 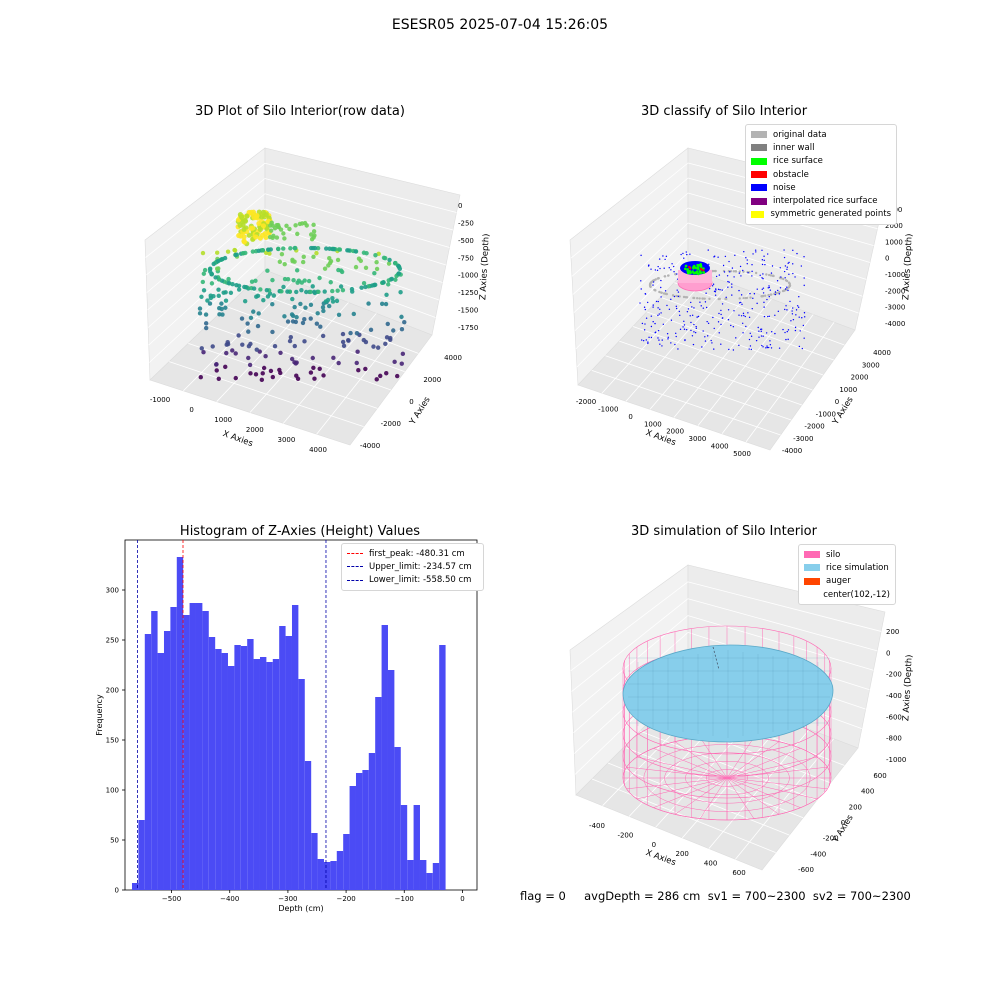 I want to click on obstacle-point, so click(x=701, y=269).